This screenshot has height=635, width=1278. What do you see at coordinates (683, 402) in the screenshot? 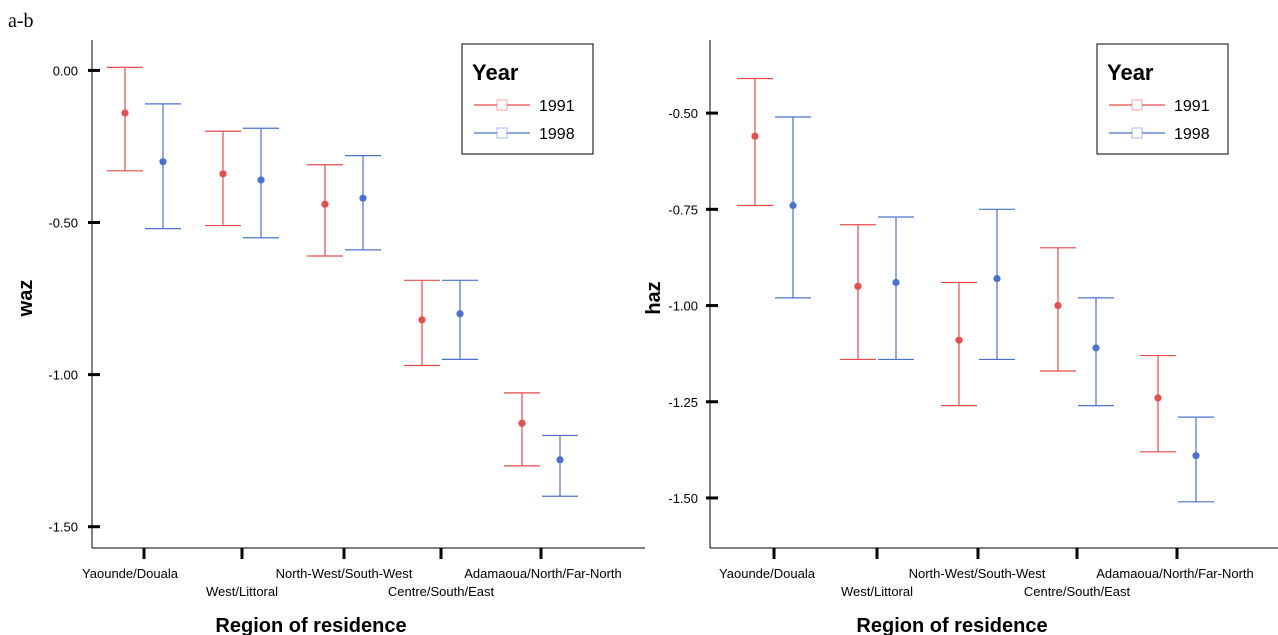
I see `y-tick-label: -1.25` at bounding box center [683, 402].